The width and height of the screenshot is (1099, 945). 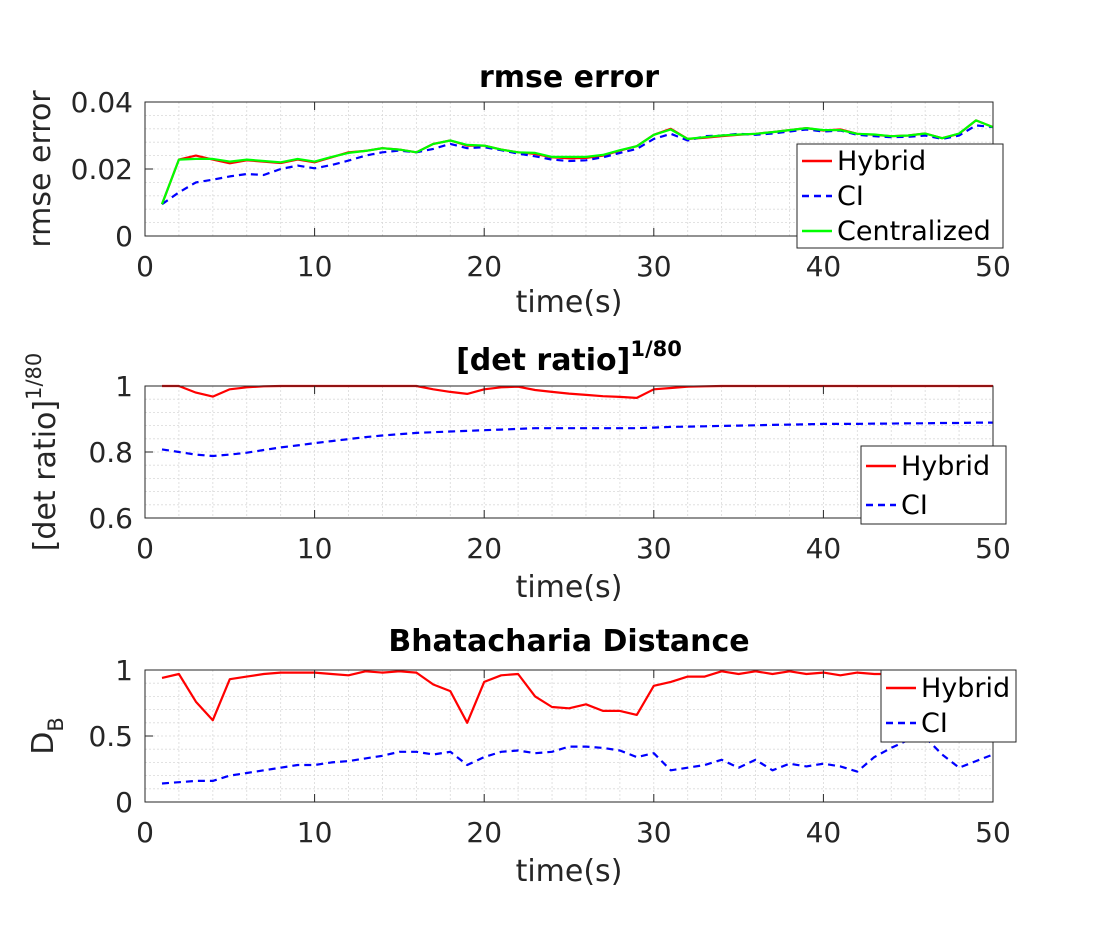 What do you see at coordinates (110, 518) in the screenshot?
I see `y-tick-label: 0.6` at bounding box center [110, 518].